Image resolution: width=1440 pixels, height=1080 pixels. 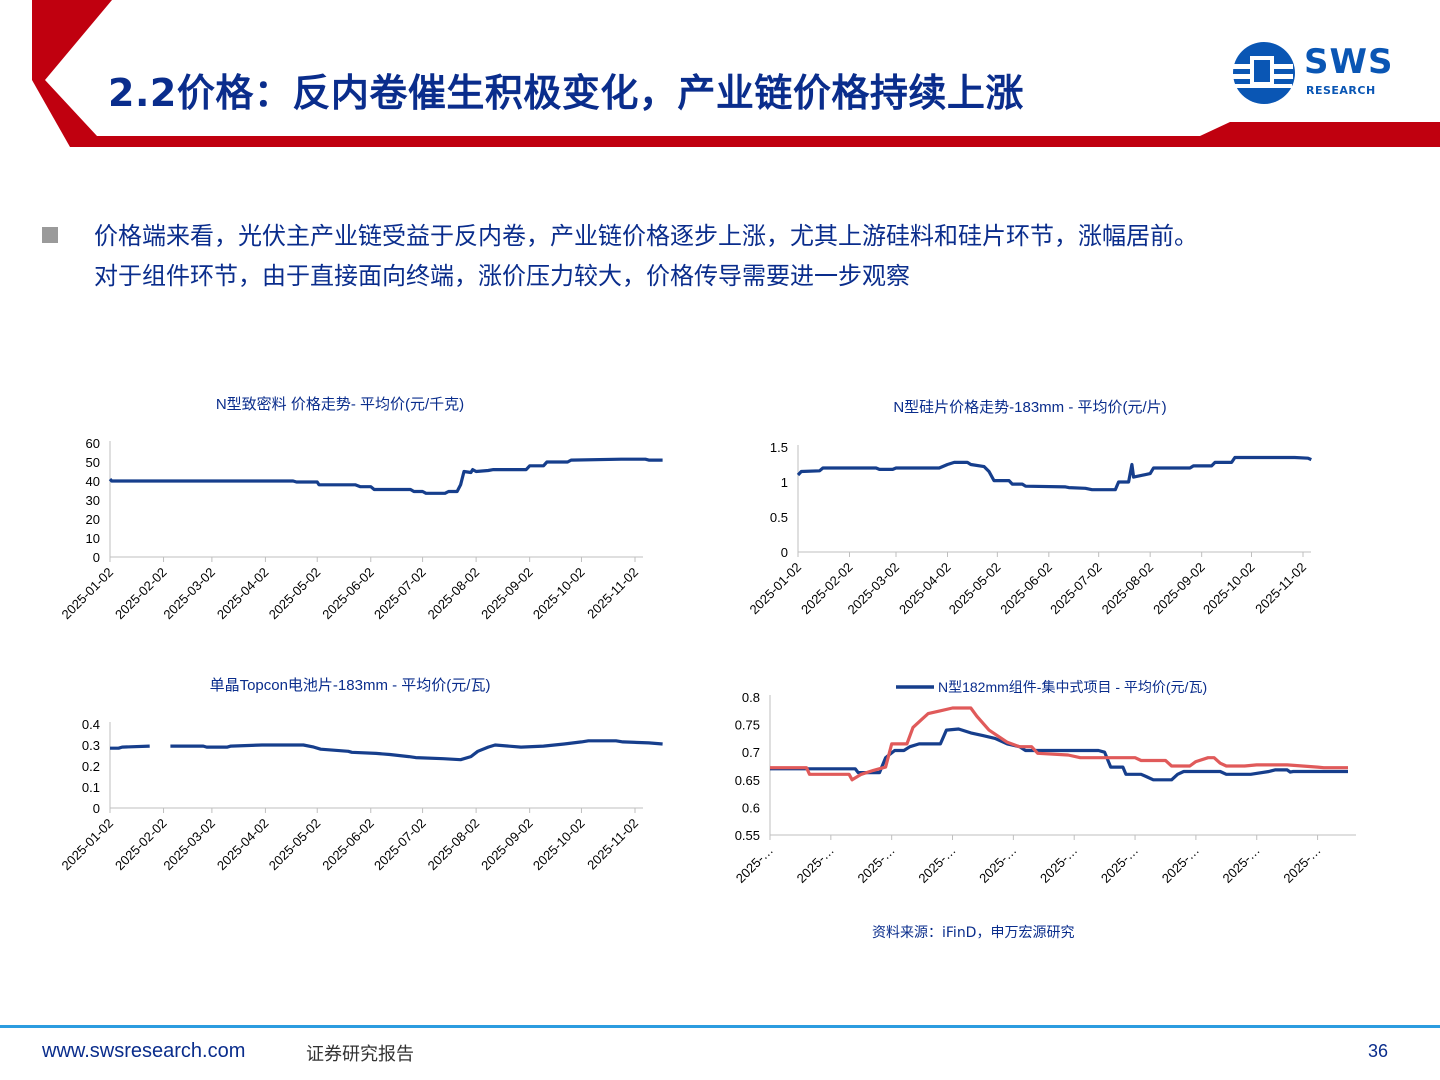 What do you see at coordinates (360, 1054) in the screenshot?
I see `footer-label: 证券研究报告` at bounding box center [360, 1054].